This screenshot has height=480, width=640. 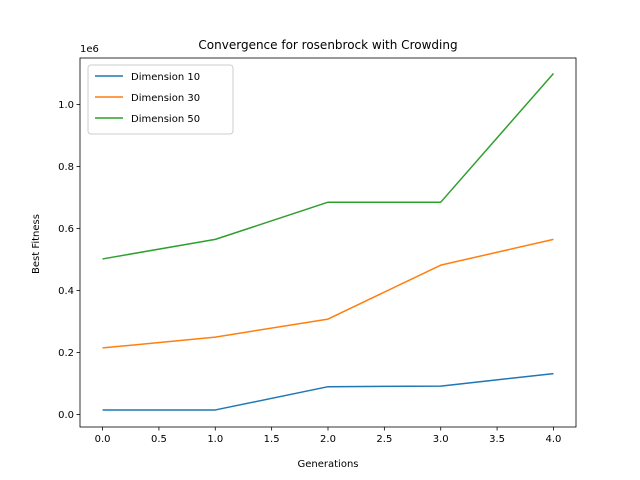 I want to click on x-tick-label: 2.0, so click(x=328, y=439).